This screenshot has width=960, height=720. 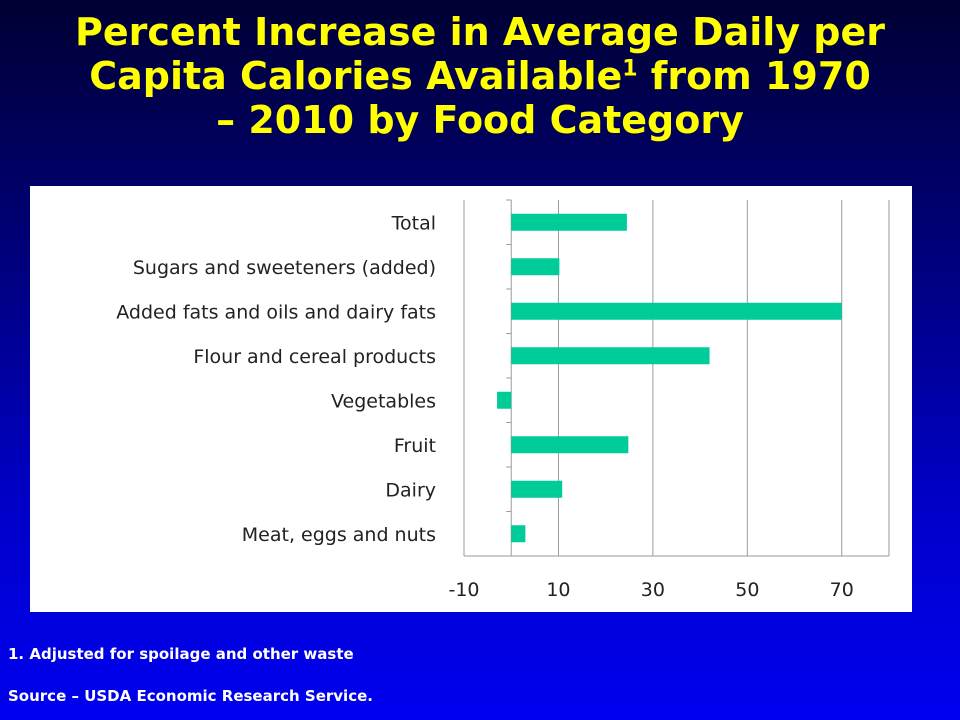 What do you see at coordinates (747, 590) in the screenshot?
I see `x-tick-label-3: 50` at bounding box center [747, 590].